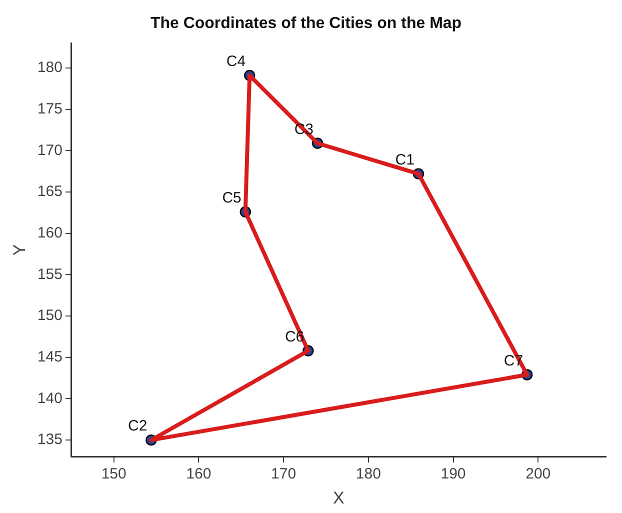  What do you see at coordinates (138, 426) in the screenshot?
I see `annotation: C2` at bounding box center [138, 426].